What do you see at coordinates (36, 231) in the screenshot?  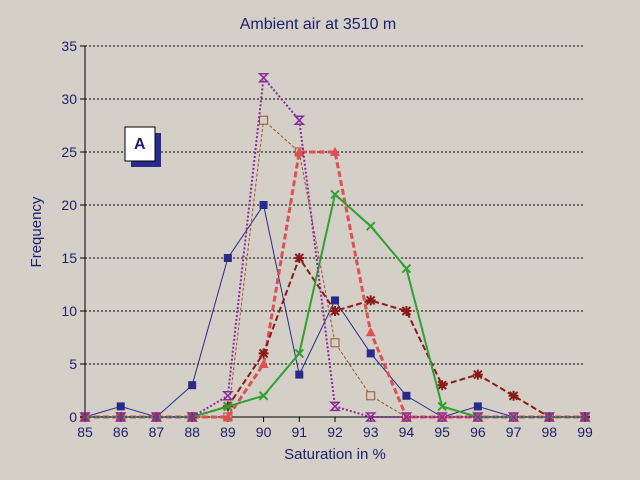 I see `y-axis-label: Frequency` at bounding box center [36, 231].